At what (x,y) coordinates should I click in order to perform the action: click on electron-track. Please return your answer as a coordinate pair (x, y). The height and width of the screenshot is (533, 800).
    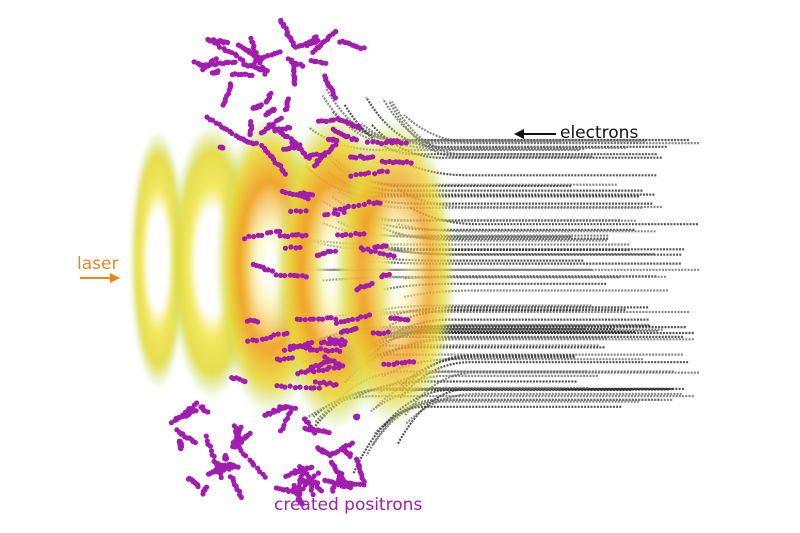
    Looking at the image, I should click on (553, 216).